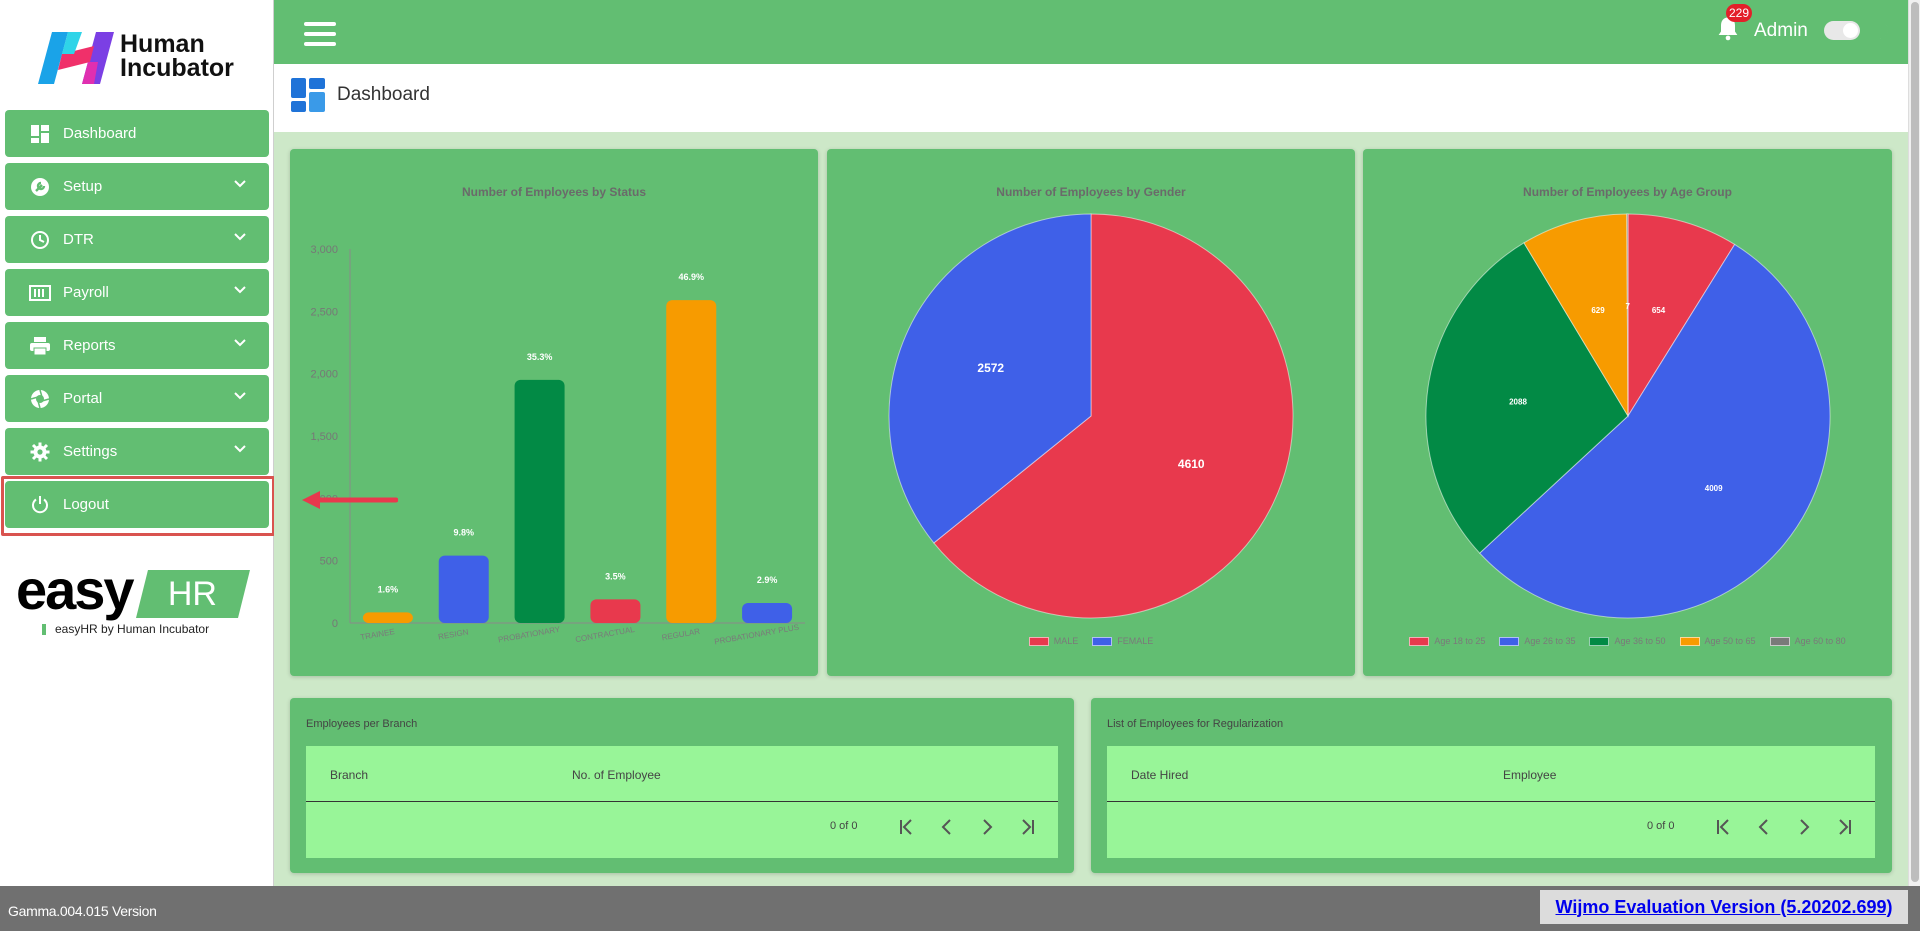  I want to click on x-tick-label: REGULAR, so click(681, 635).